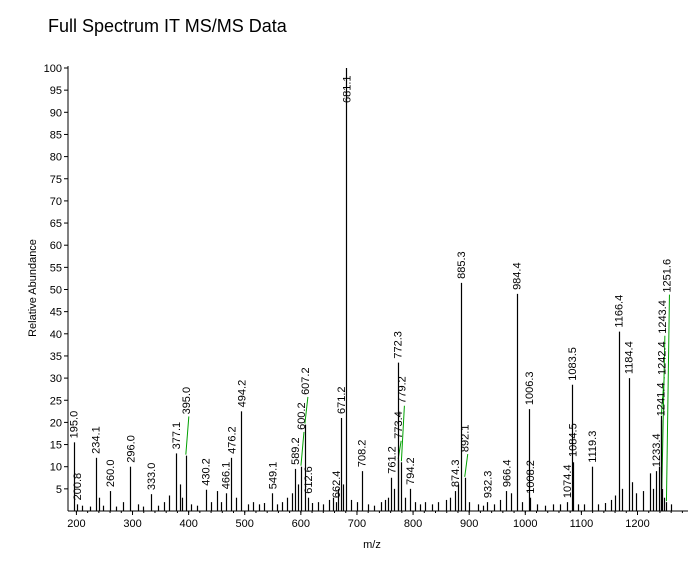 This screenshot has height=561, width=696. Describe the element at coordinates (667, 276) in the screenshot. I see `peak-label: 1251.6` at that location.